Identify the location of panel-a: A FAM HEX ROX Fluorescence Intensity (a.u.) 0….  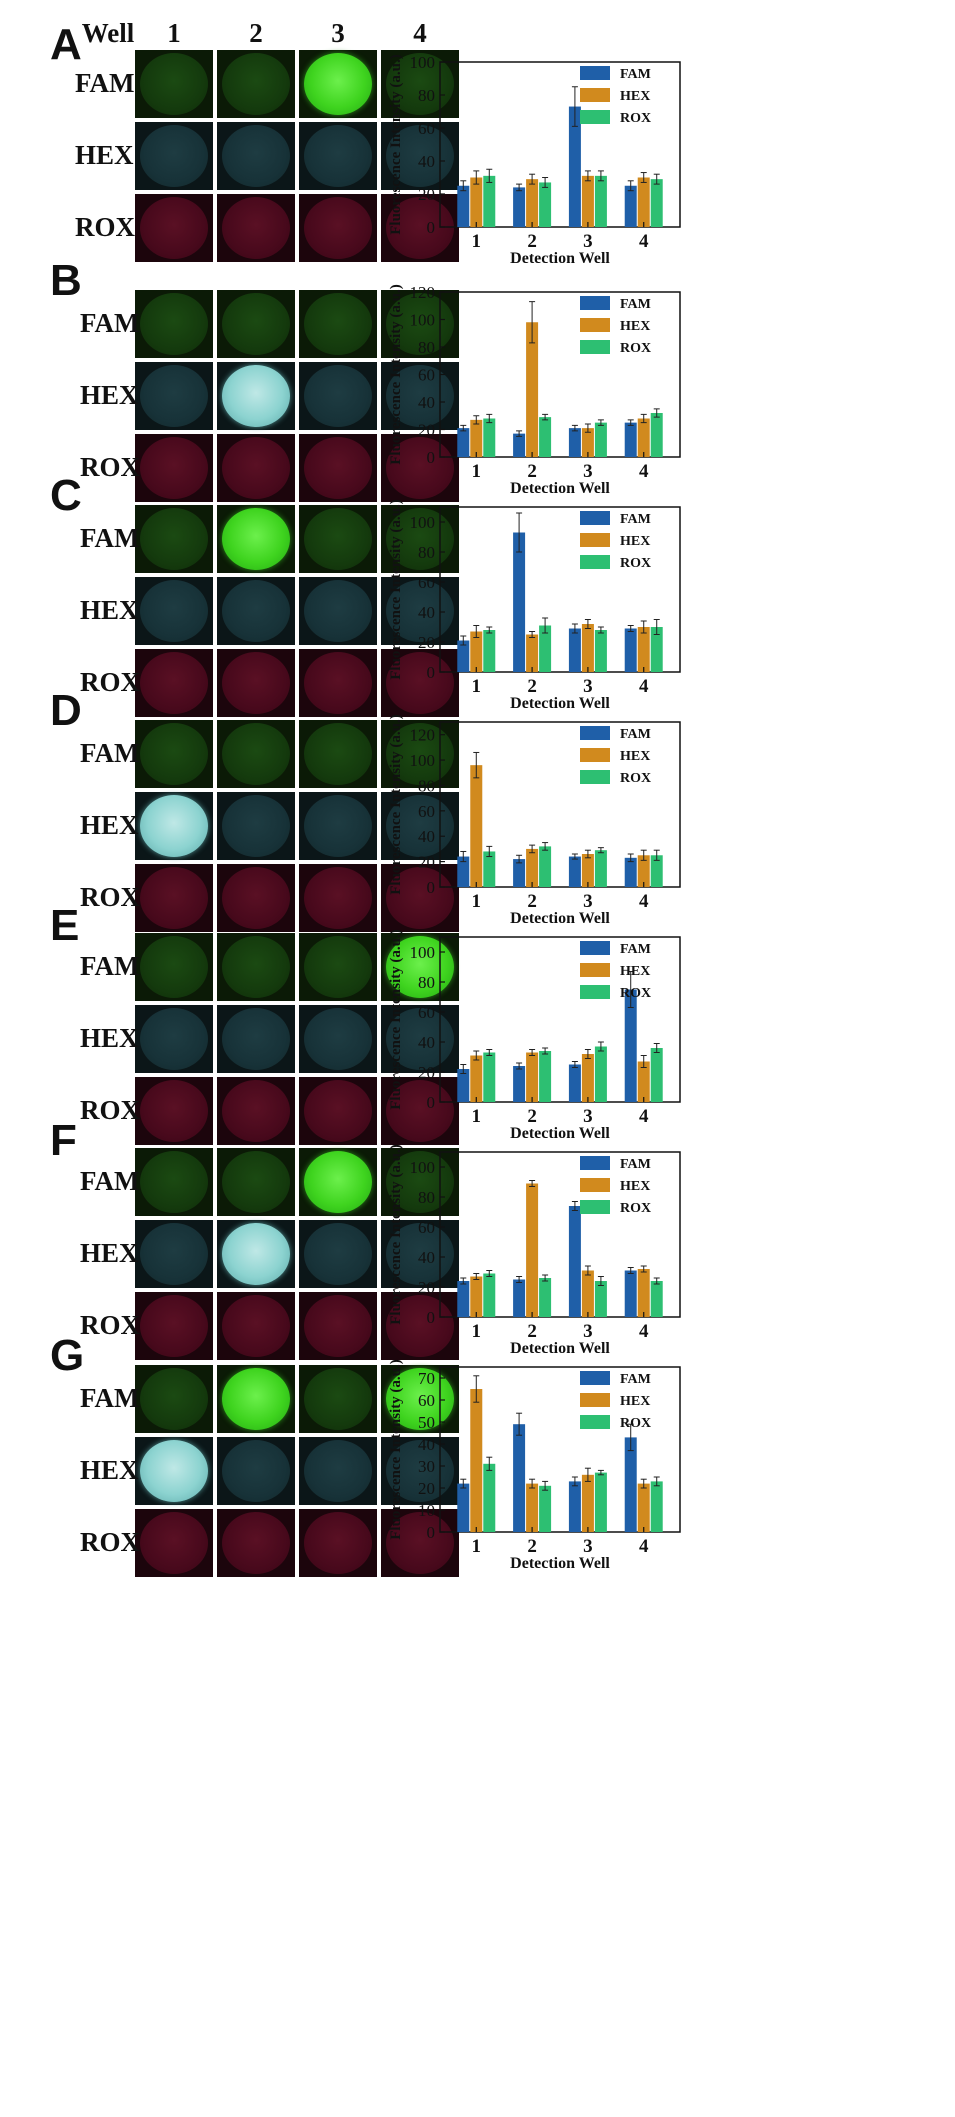
(477, 143).